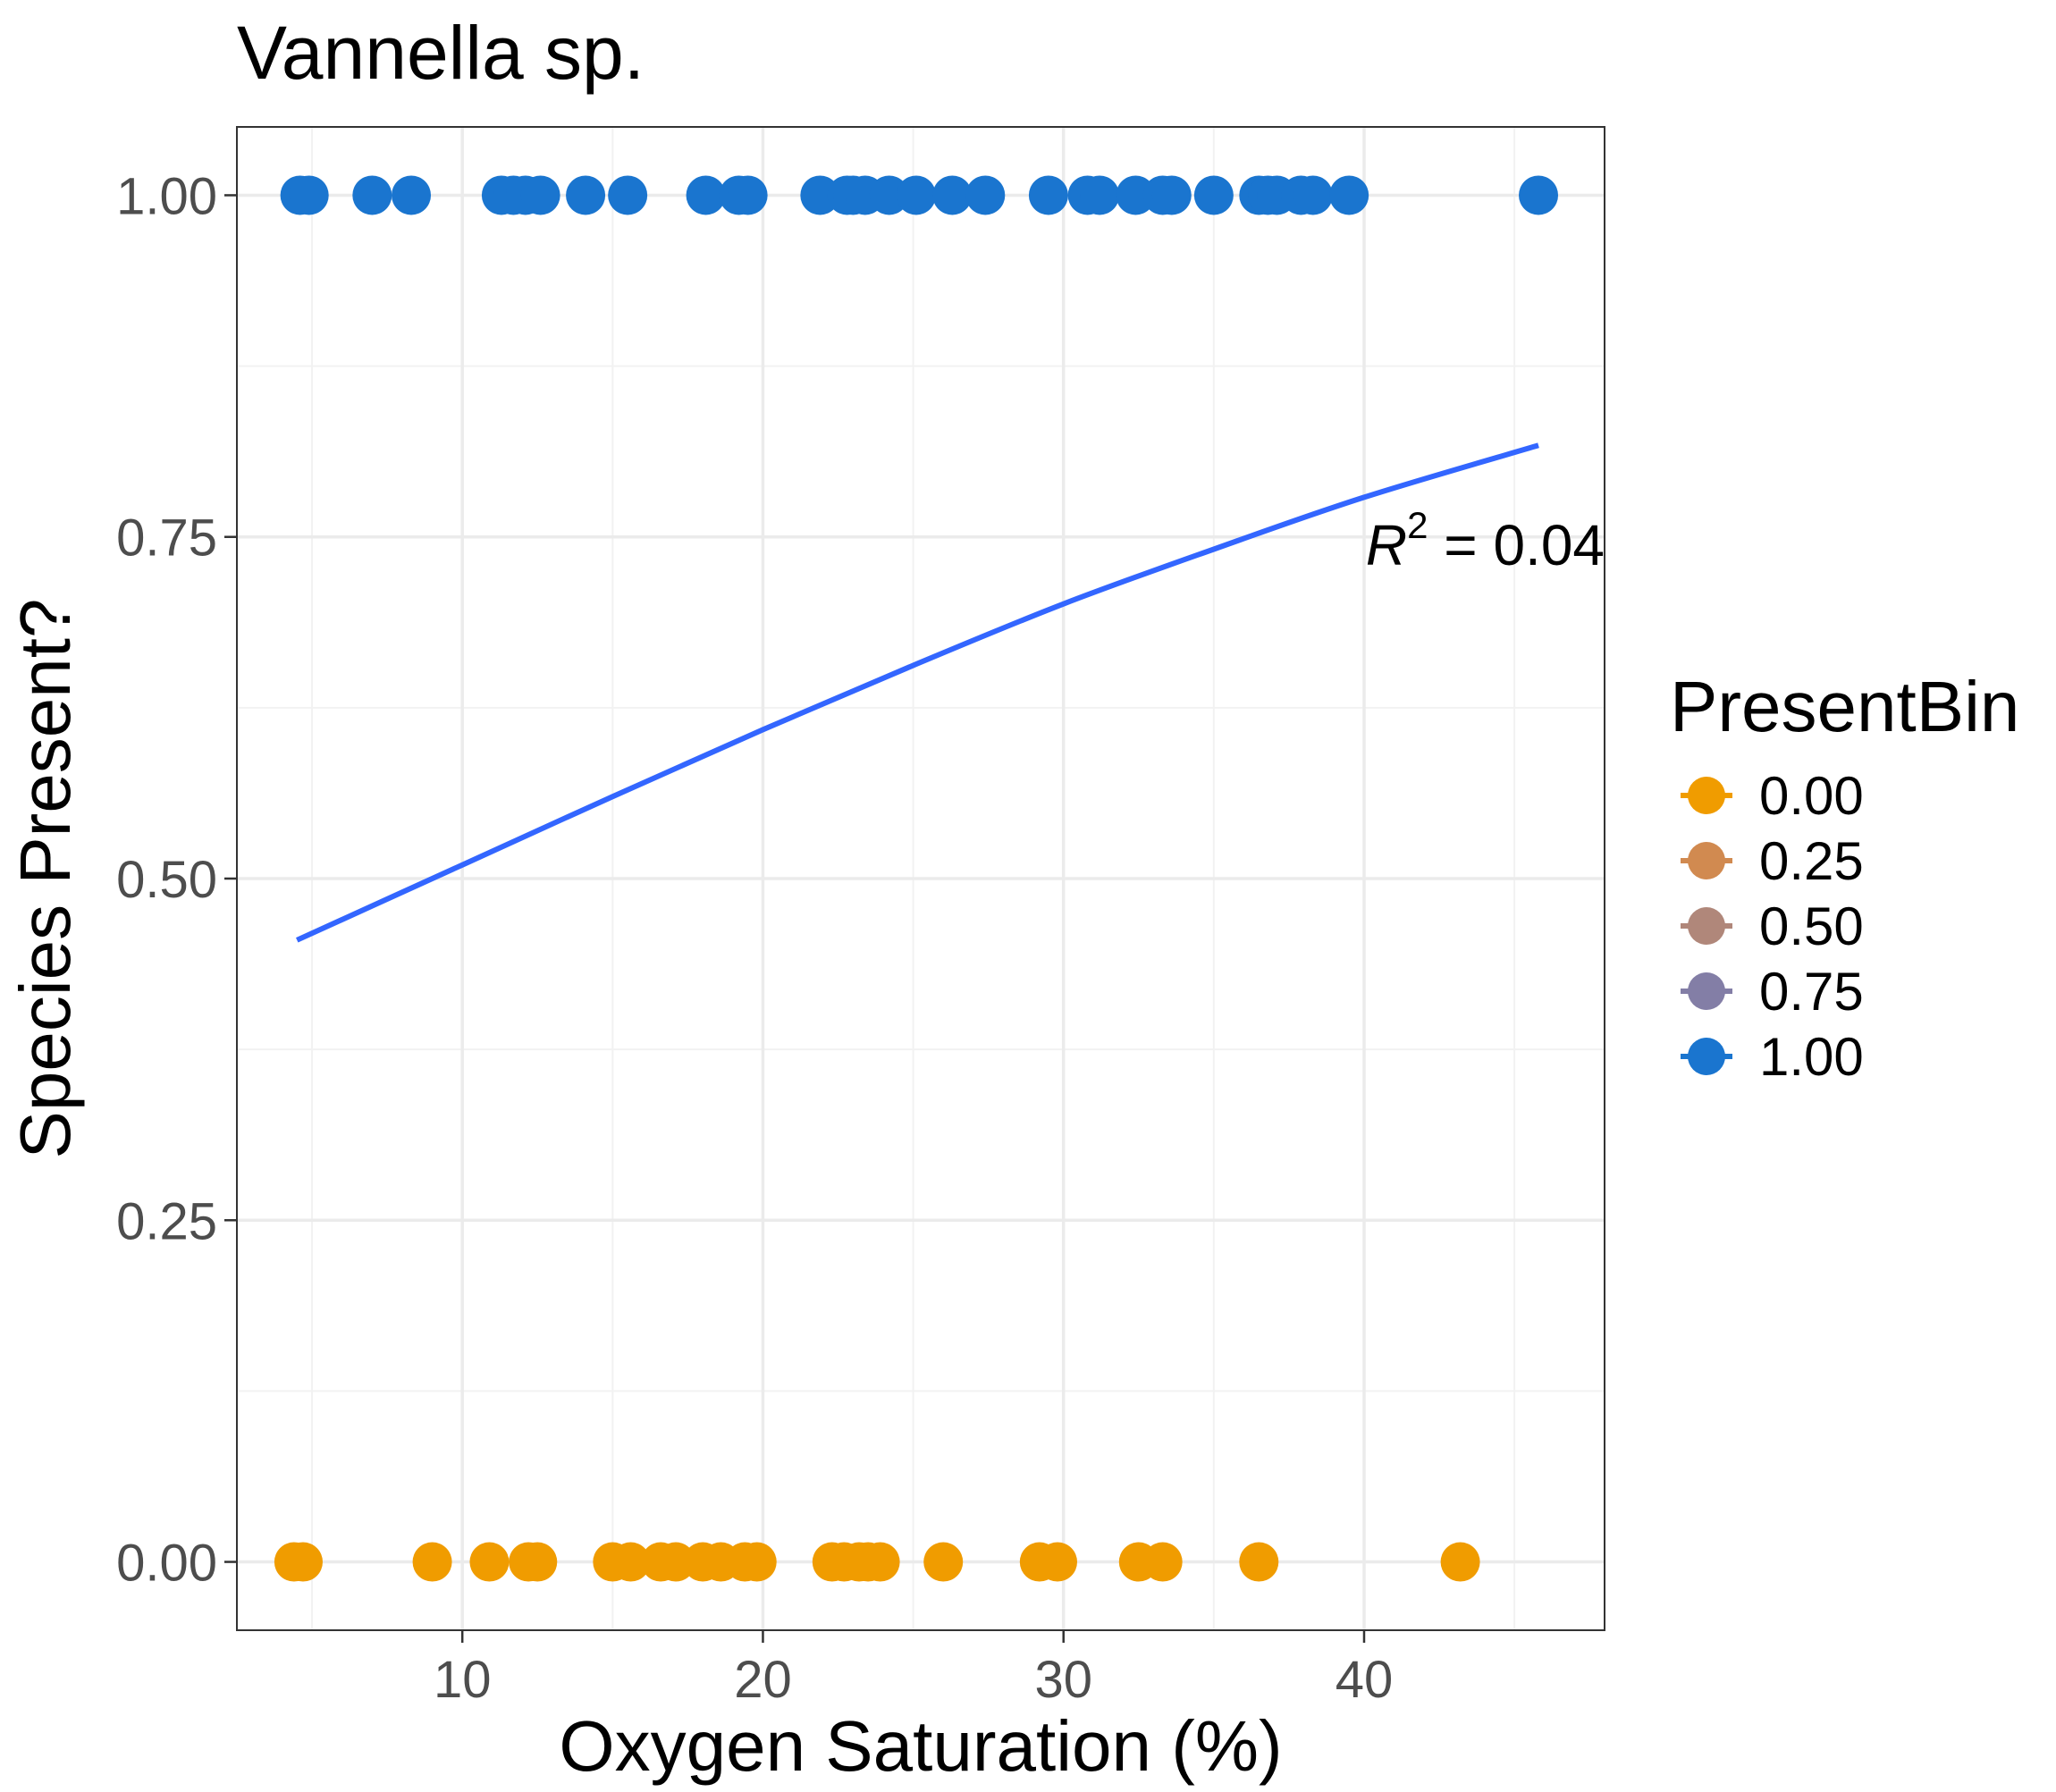 This screenshot has width=2056, height=1792. Describe the element at coordinates (1811, 861) in the screenshot. I see `legend-label: 0.25` at that location.